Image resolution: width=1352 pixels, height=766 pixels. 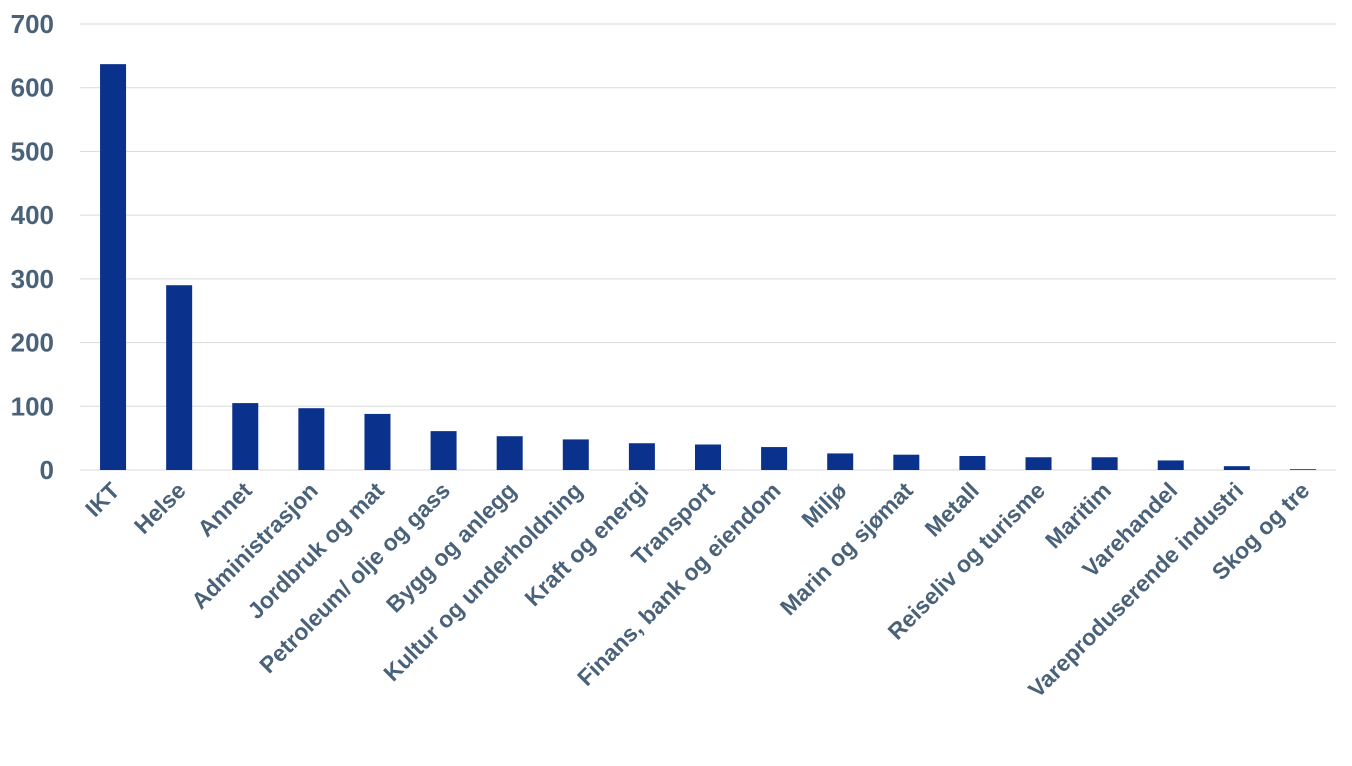 What do you see at coordinates (32, 215) in the screenshot?
I see `y-tick-label: 400` at bounding box center [32, 215].